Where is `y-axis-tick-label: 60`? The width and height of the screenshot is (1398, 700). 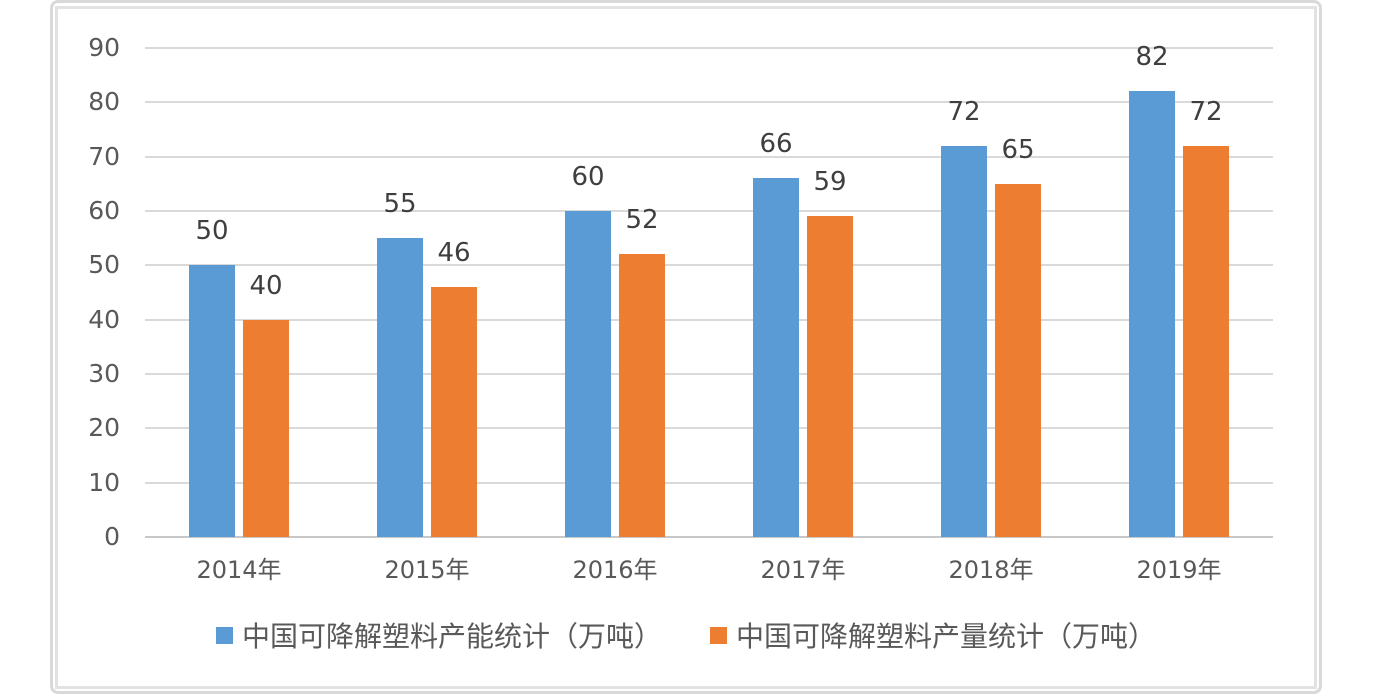 y-axis-tick-label: 60 is located at coordinates (104, 210).